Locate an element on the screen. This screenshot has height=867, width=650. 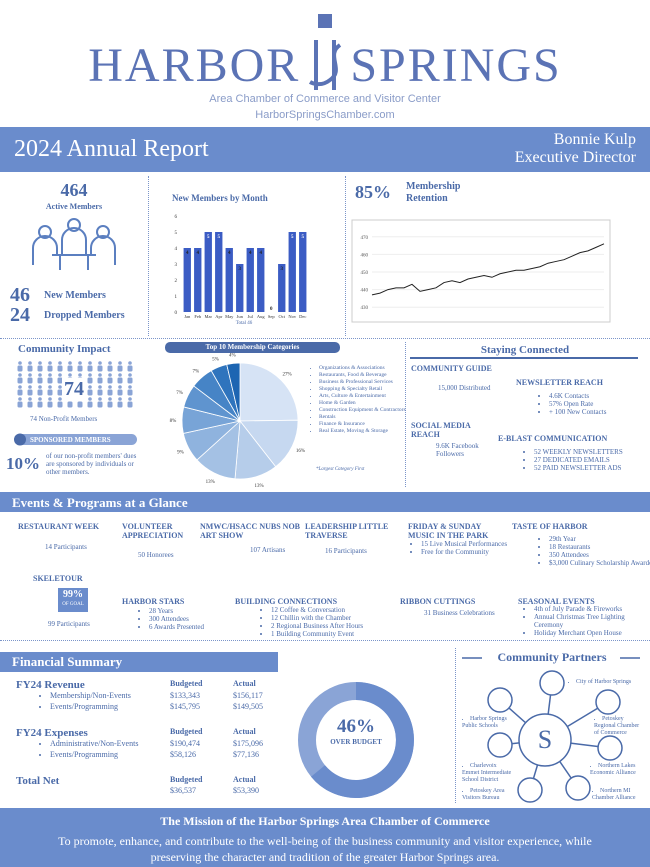
event-item: 2 Regional Business After Hours is located at coordinates (346, 626).